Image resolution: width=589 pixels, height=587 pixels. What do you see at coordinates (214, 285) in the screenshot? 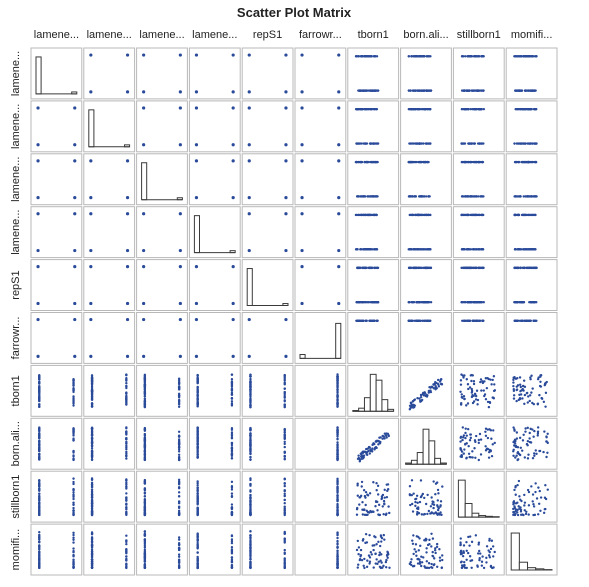
I see `cell-frame` at bounding box center [214, 285].